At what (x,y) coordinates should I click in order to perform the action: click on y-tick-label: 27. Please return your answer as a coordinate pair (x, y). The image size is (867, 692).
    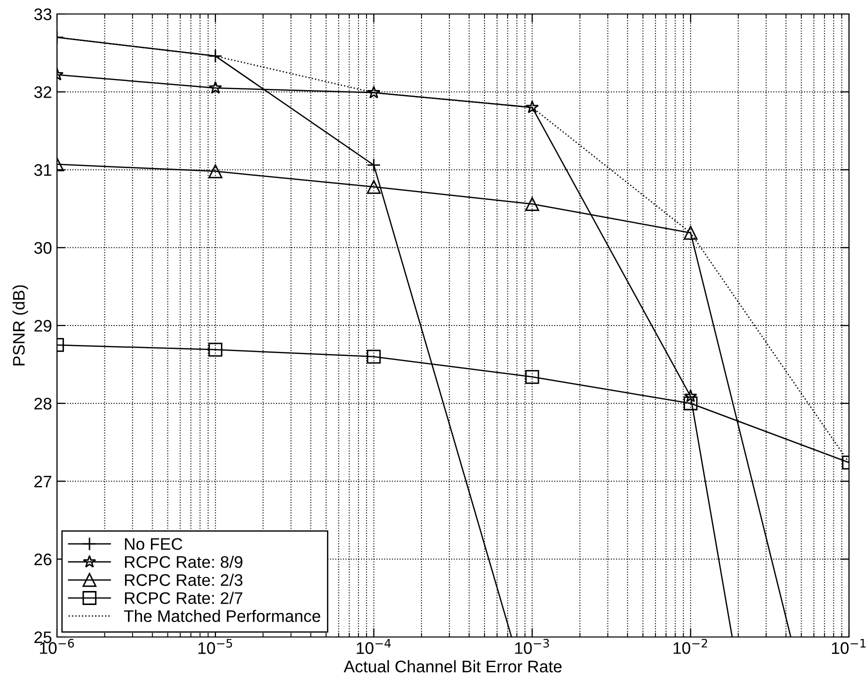
    Looking at the image, I should click on (43, 482).